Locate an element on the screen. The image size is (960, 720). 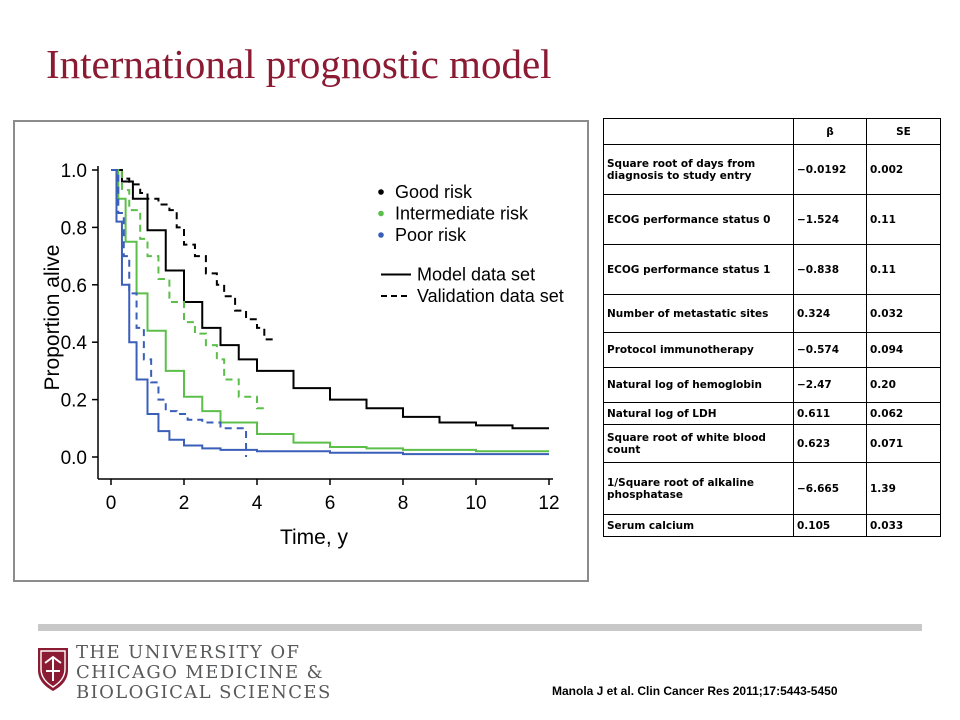
beta-cell: −2.47 is located at coordinates (830, 385).